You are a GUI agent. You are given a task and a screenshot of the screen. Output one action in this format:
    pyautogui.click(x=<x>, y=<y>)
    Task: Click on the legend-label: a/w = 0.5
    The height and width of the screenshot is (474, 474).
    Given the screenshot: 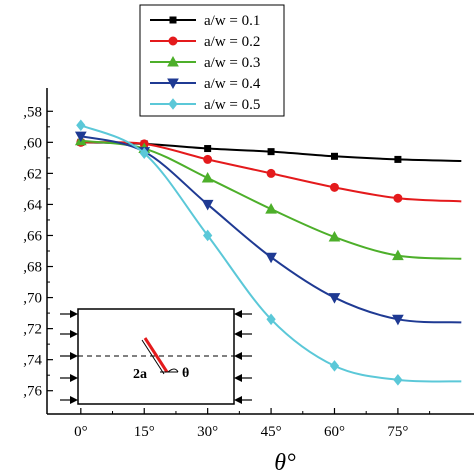 What is the action you would take?
    pyautogui.click(x=232, y=105)
    